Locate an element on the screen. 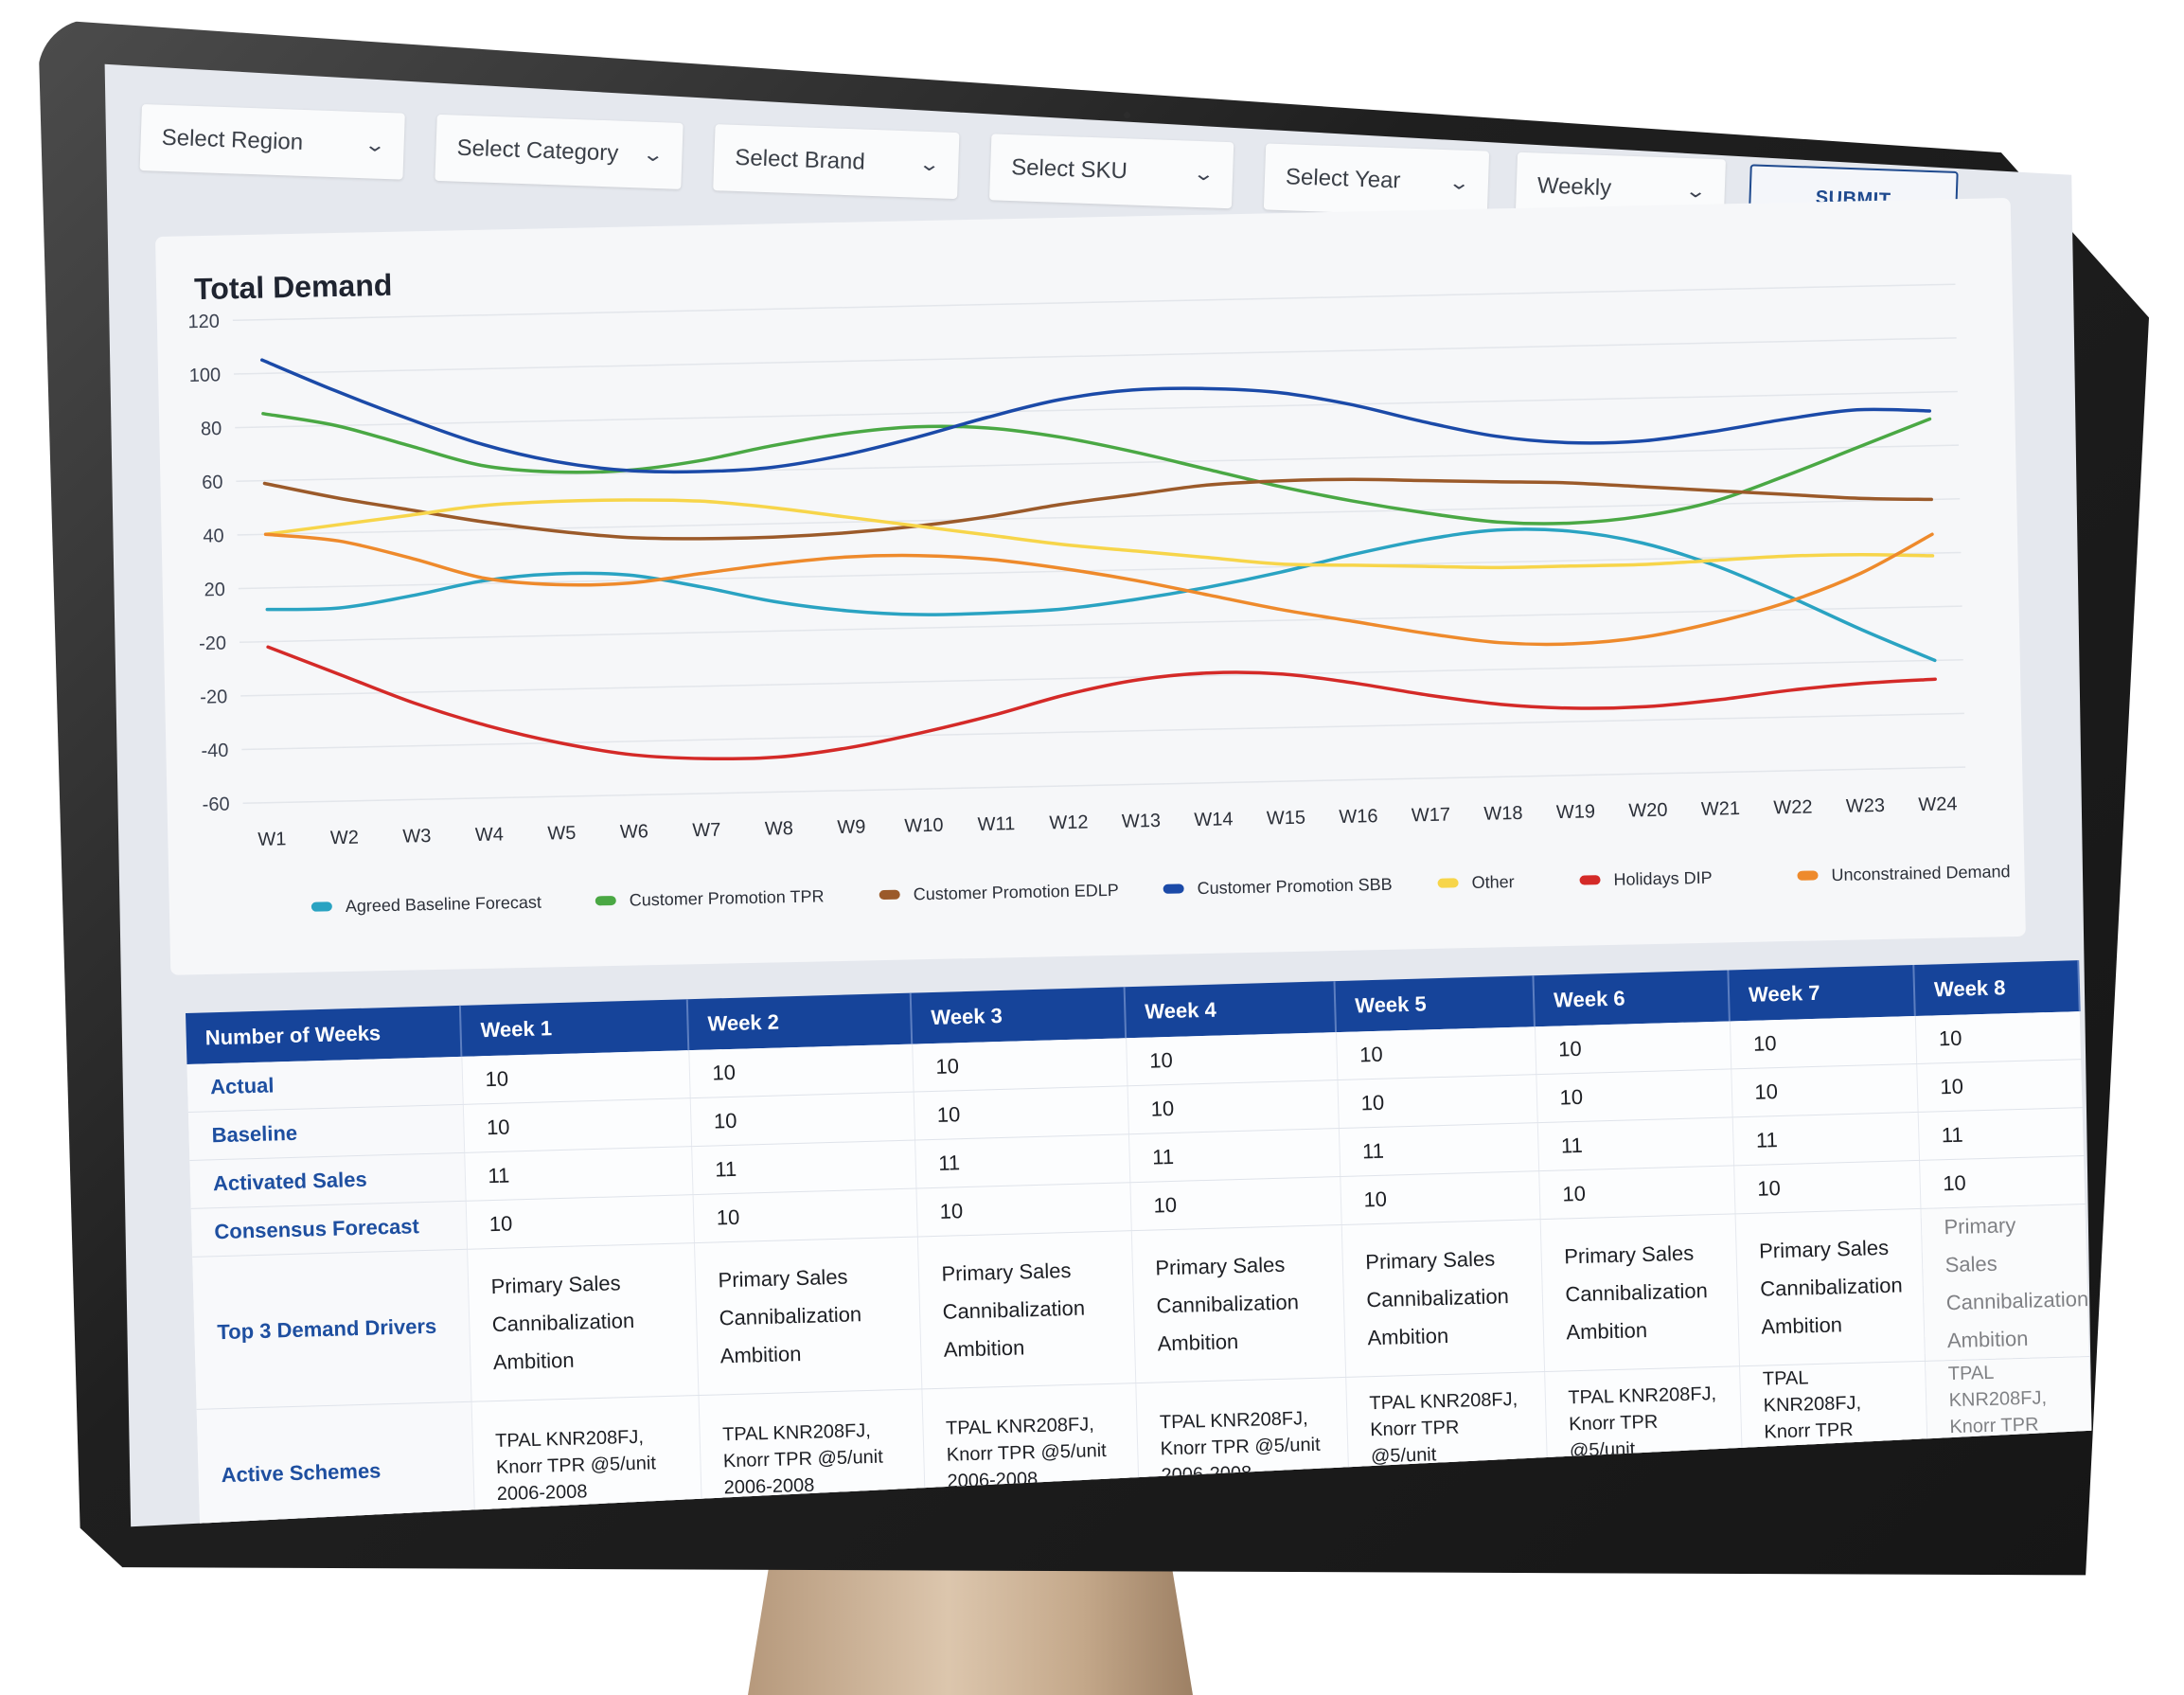  frequency-select-label: Weekly is located at coordinates (1574, 187).